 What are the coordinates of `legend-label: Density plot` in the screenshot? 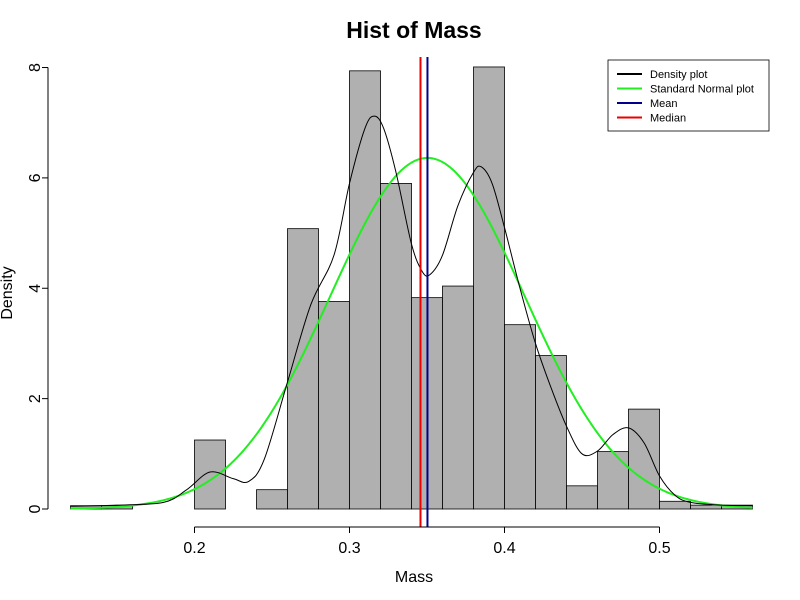 It's located at (678, 75).